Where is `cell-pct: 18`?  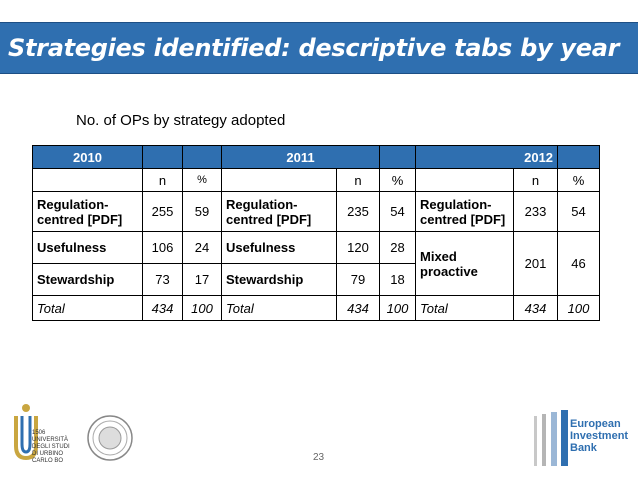 cell-pct: 18 is located at coordinates (398, 279).